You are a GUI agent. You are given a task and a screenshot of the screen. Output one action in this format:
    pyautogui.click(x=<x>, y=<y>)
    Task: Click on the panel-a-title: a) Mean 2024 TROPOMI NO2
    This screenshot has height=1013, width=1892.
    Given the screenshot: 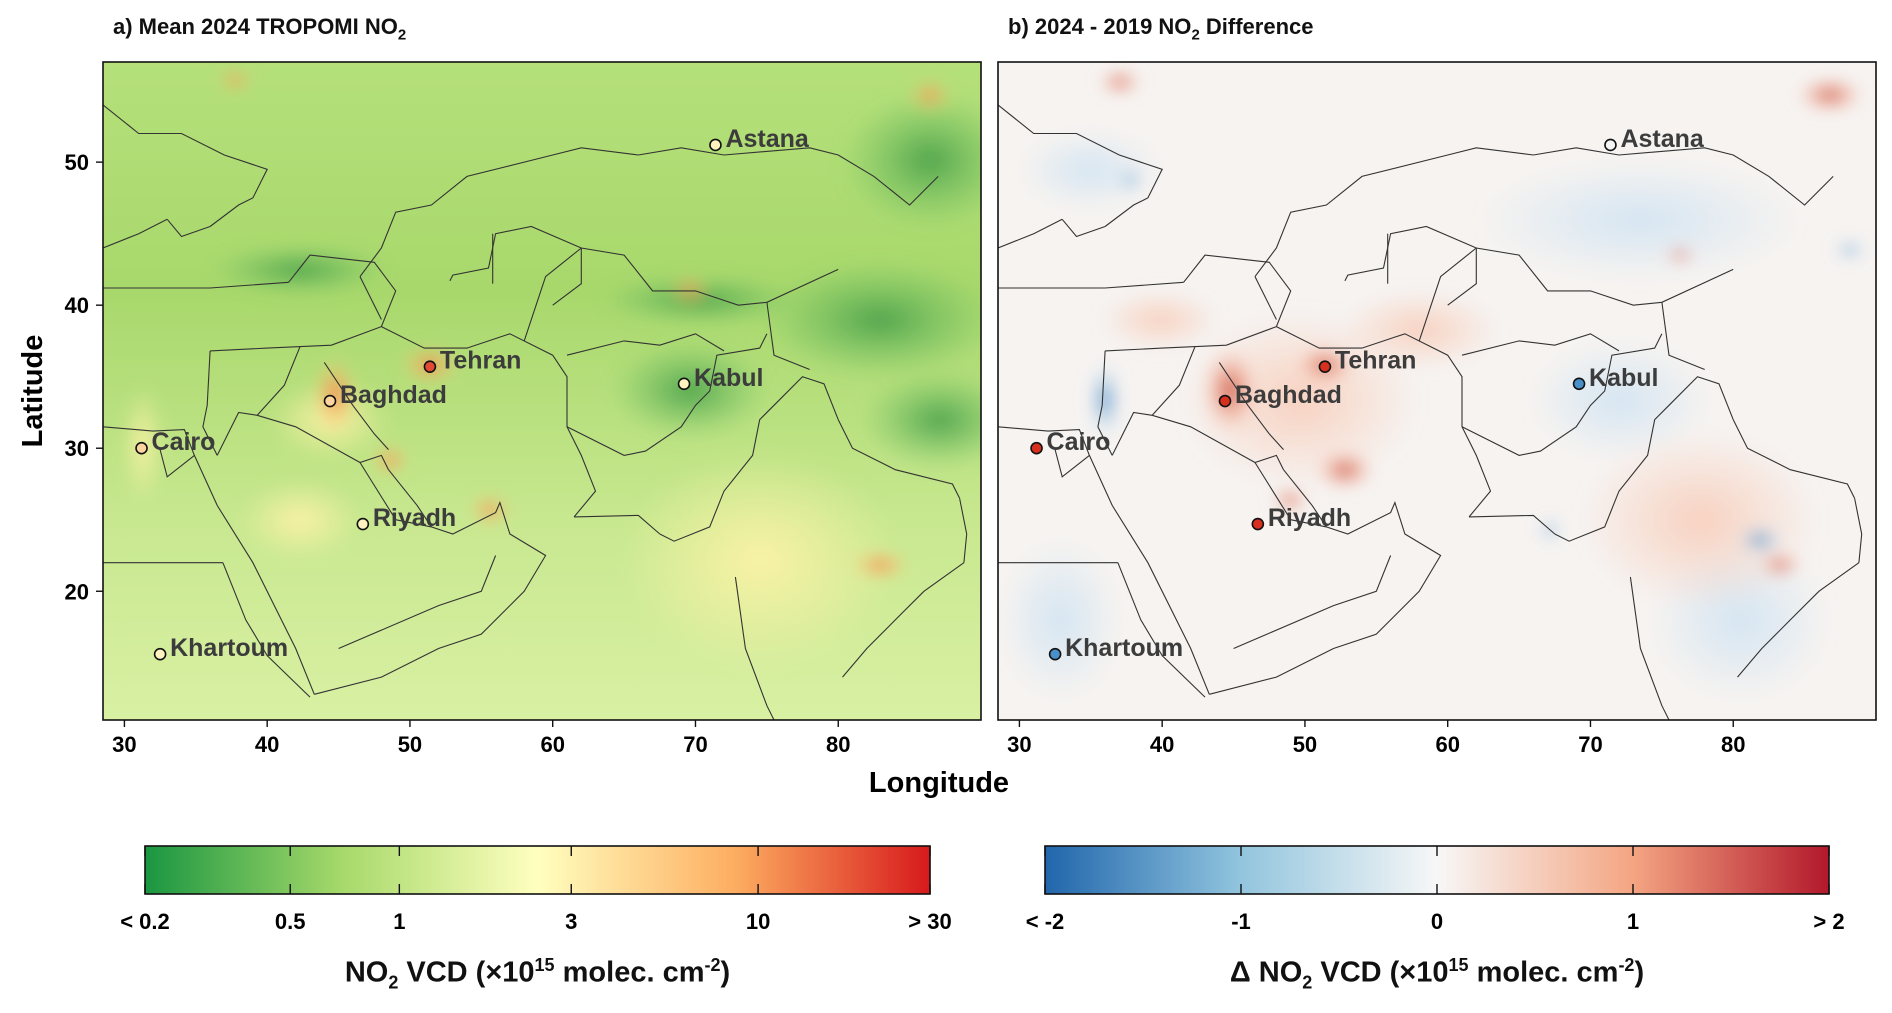 What is the action you would take?
    pyautogui.click(x=260, y=29)
    